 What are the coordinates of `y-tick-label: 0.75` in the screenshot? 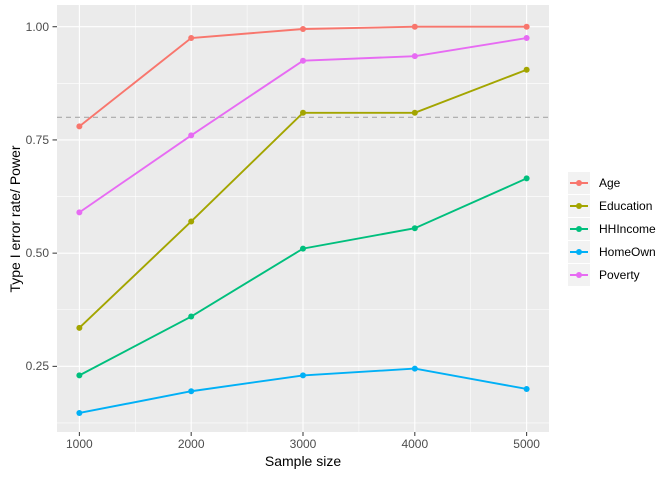 It's located at (37, 139).